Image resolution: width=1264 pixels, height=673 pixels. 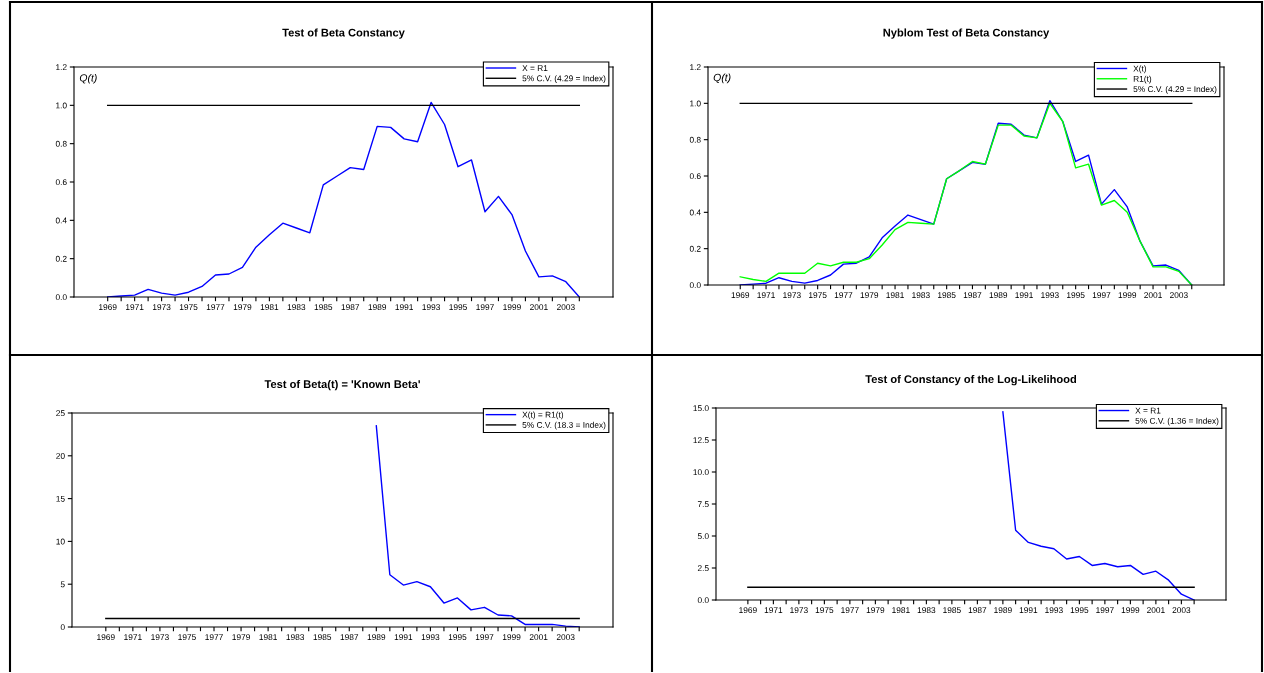 What do you see at coordinates (1177, 421) in the screenshot?
I see `legend-label: 5% C.V. (1.36 = Index)` at bounding box center [1177, 421].